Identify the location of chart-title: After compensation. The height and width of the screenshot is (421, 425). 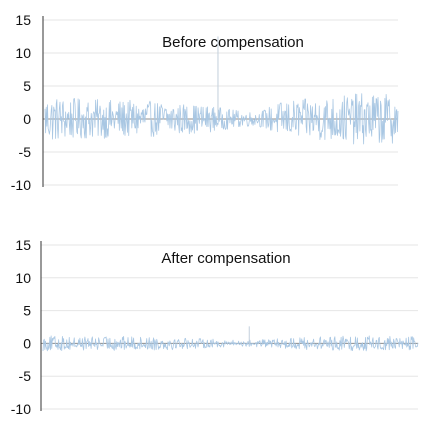
(225, 258).